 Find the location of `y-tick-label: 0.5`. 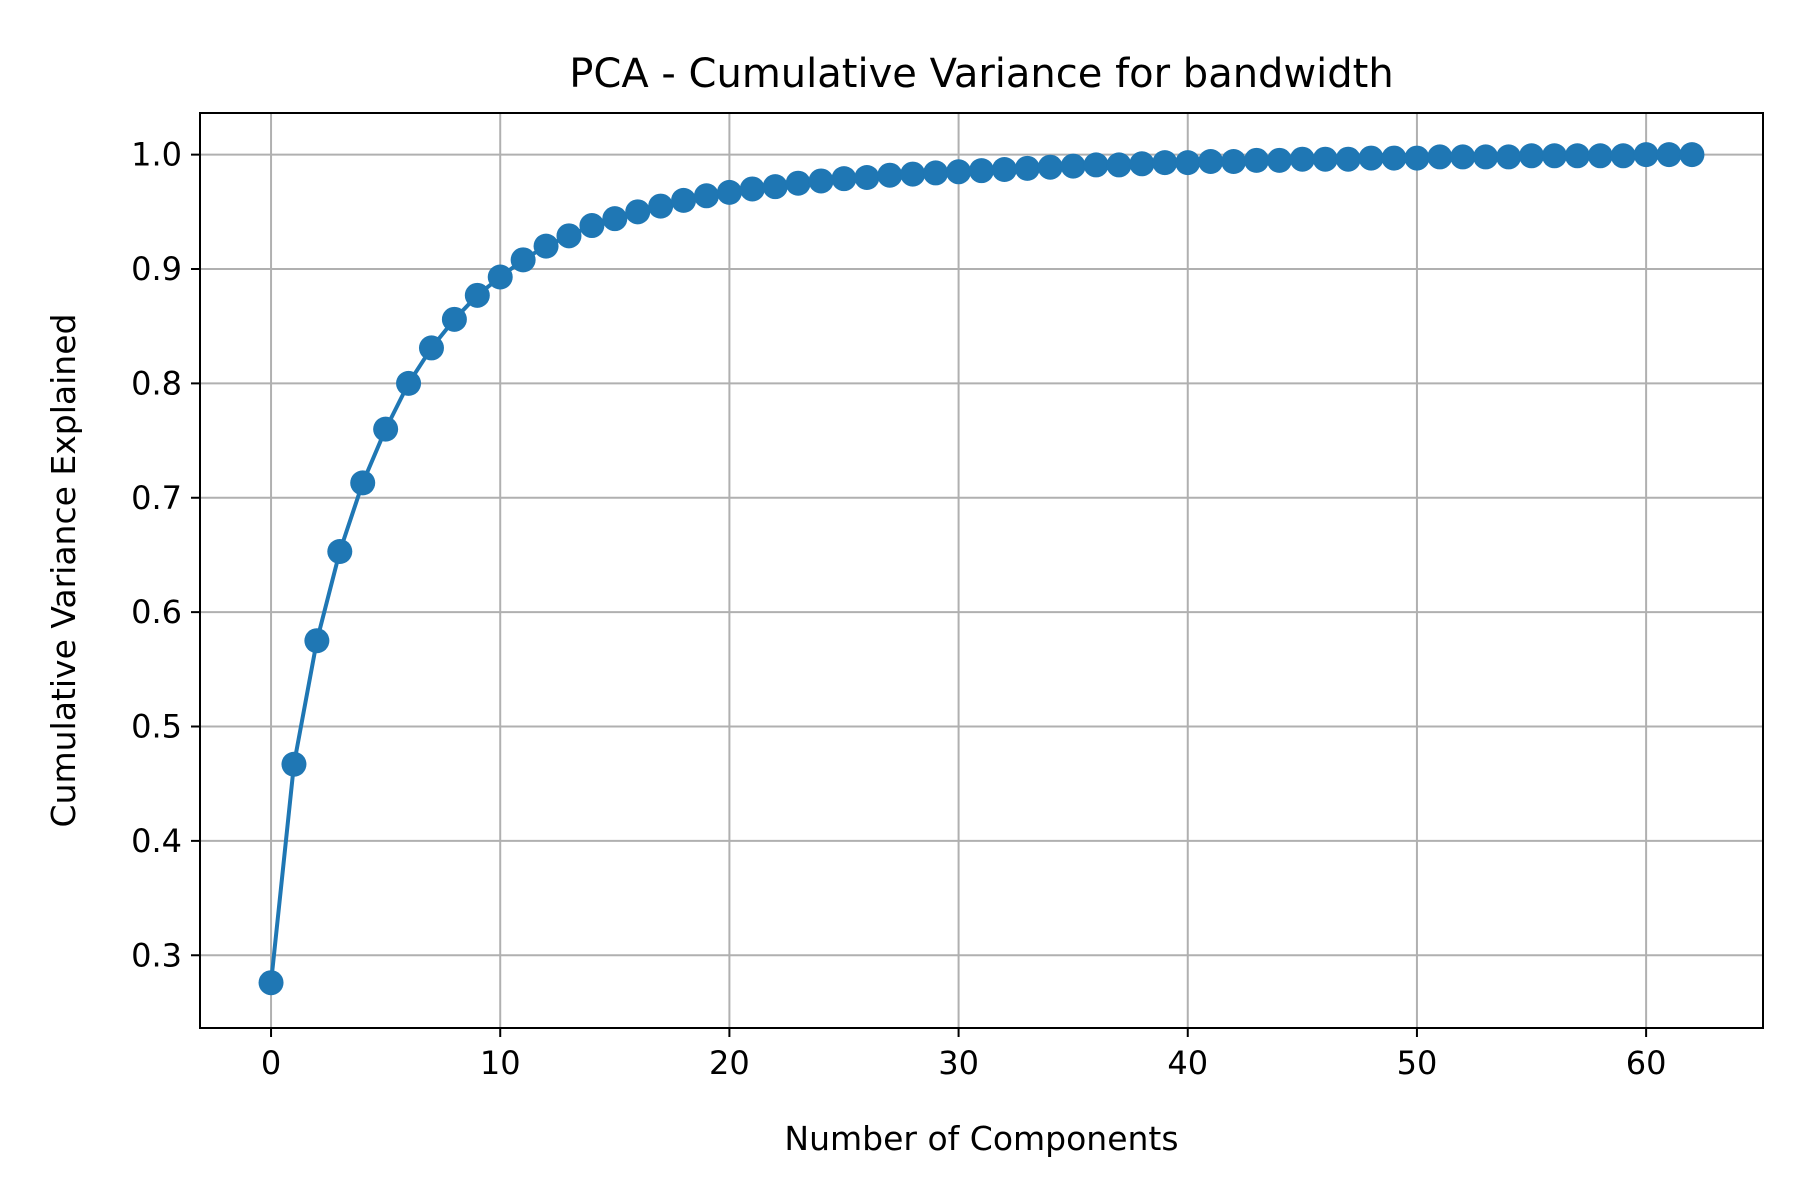

y-tick-label: 0.5 is located at coordinates (156, 727).